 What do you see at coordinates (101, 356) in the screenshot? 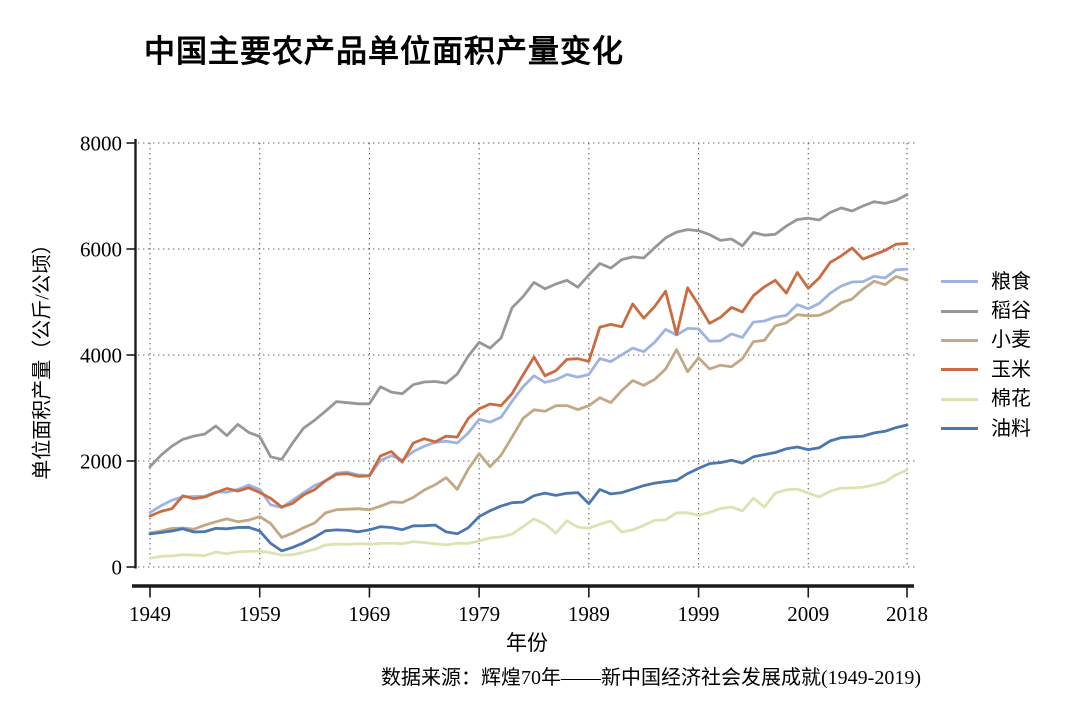
I see `y-tick-label: 4000` at bounding box center [101, 356].